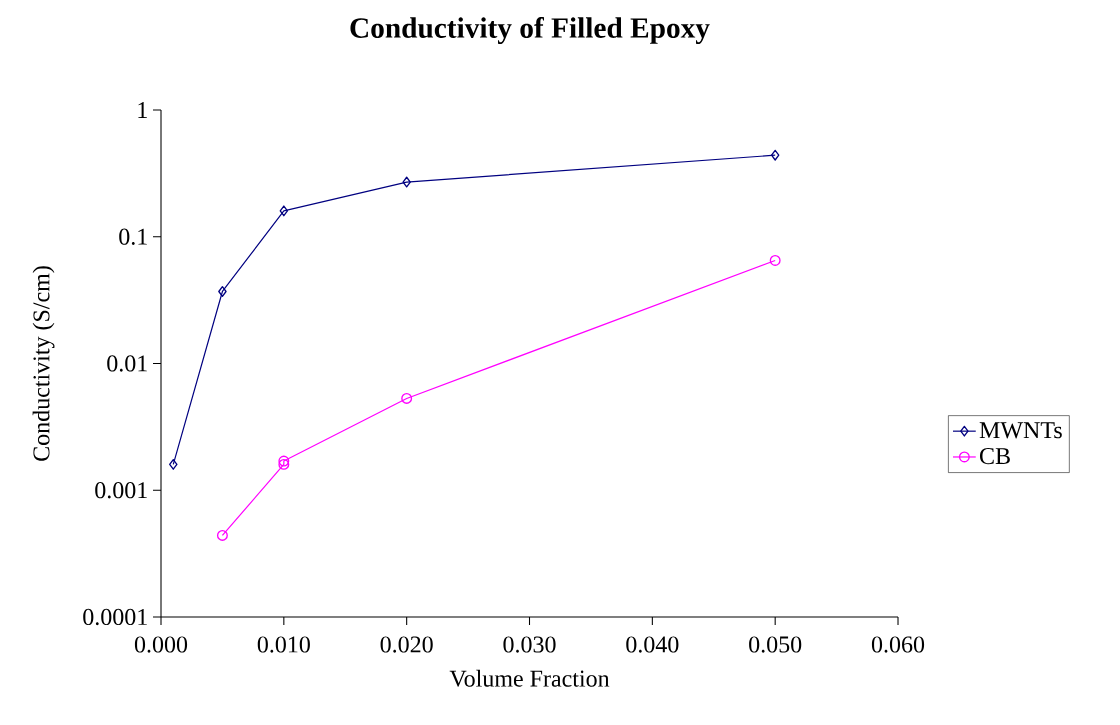 Image resolution: width=1120 pixels, height=725 pixels. Describe the element at coordinates (898, 644) in the screenshot. I see `x-tick-label: 0.060` at that location.